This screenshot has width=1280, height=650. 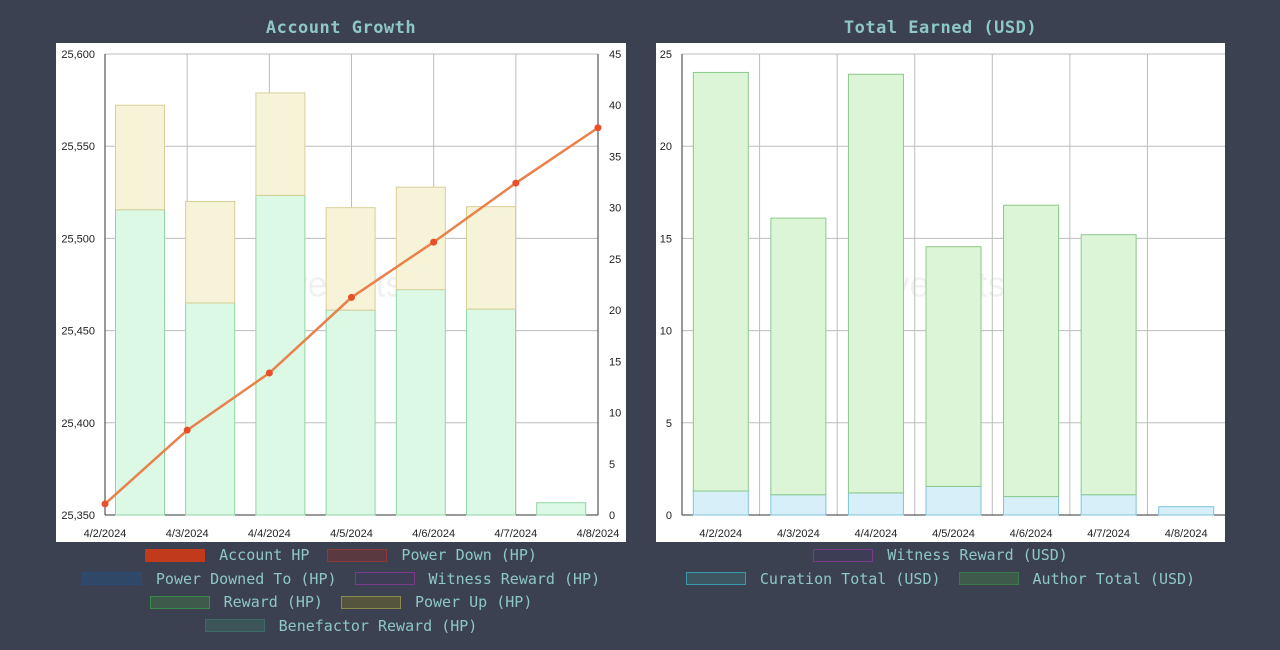 I want to click on account-growth-left-tick-label: 25,400, so click(x=78, y=424).